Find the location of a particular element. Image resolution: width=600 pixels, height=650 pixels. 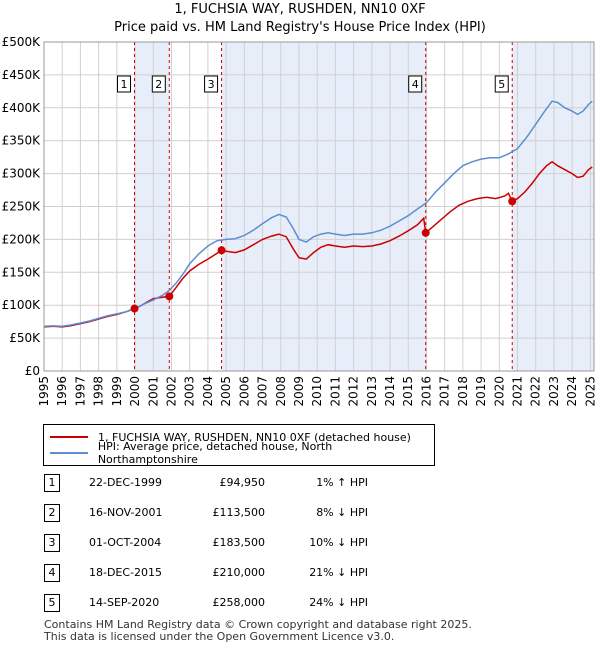

x-tick-label: 2019 is located at coordinates (481, 391).